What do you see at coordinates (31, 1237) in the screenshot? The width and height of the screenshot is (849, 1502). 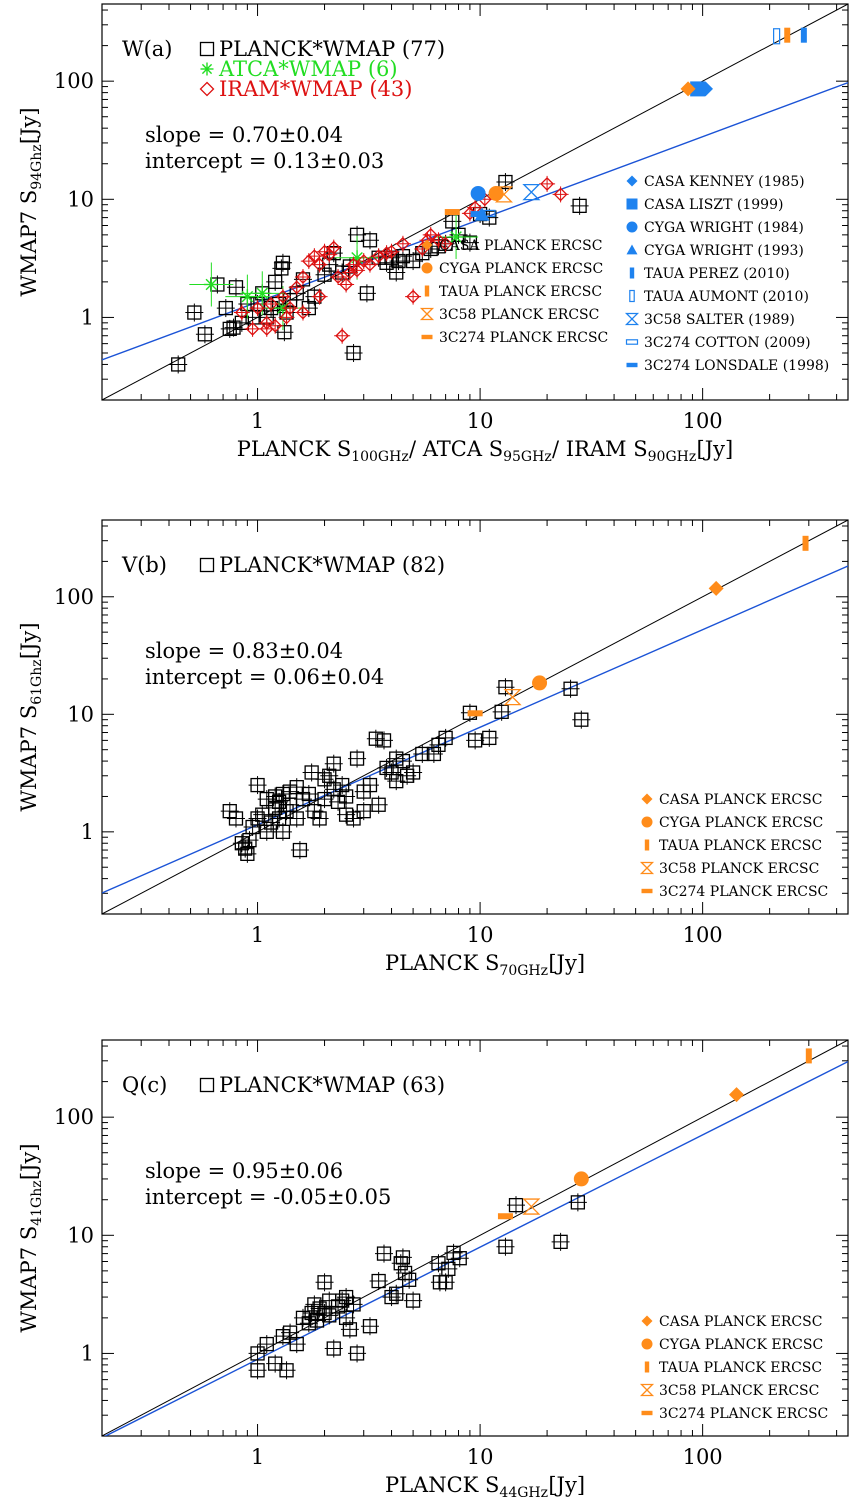 I see `y-axis-label: WMAP7 S41Ghz [Jy]` at bounding box center [31, 1237].